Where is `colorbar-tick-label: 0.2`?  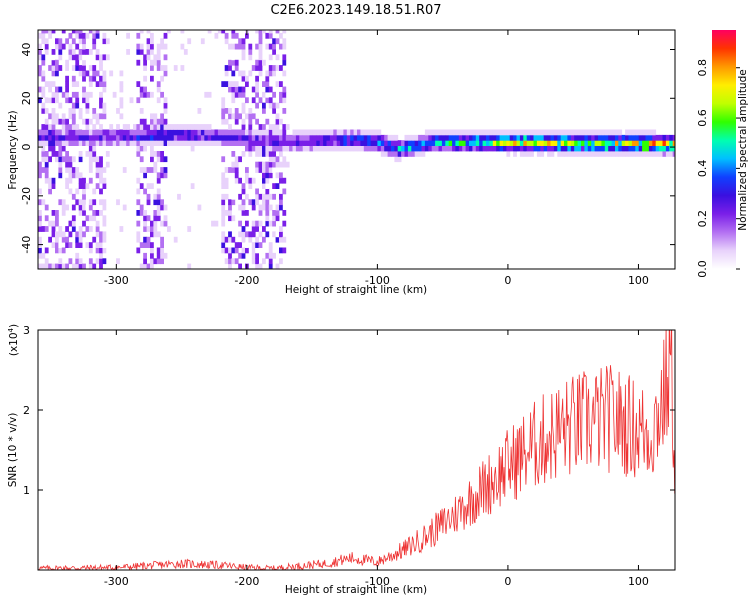 colorbar-tick-label: 0.2 is located at coordinates (702, 219).